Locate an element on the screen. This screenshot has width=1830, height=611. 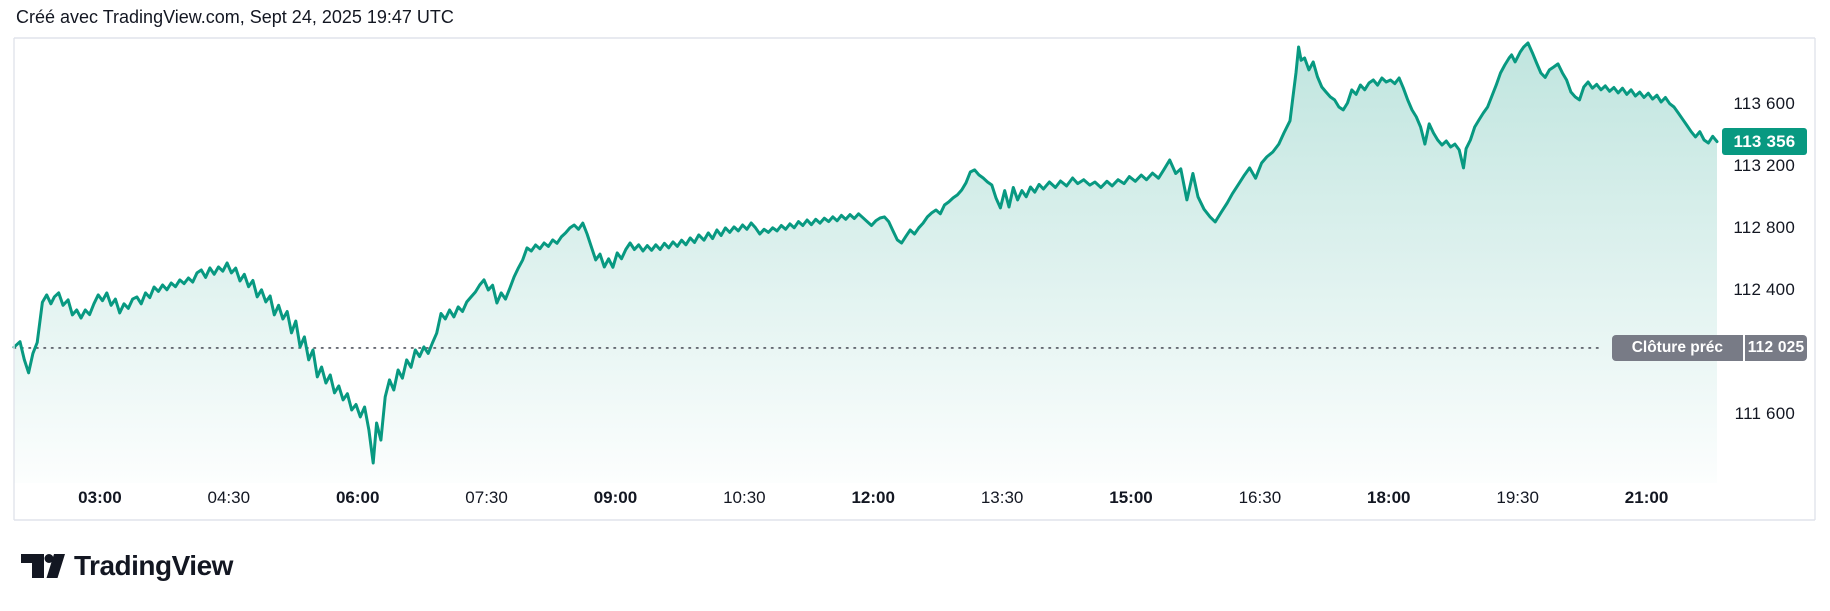
price-tick-label: 113 200 is located at coordinates (1764, 165).